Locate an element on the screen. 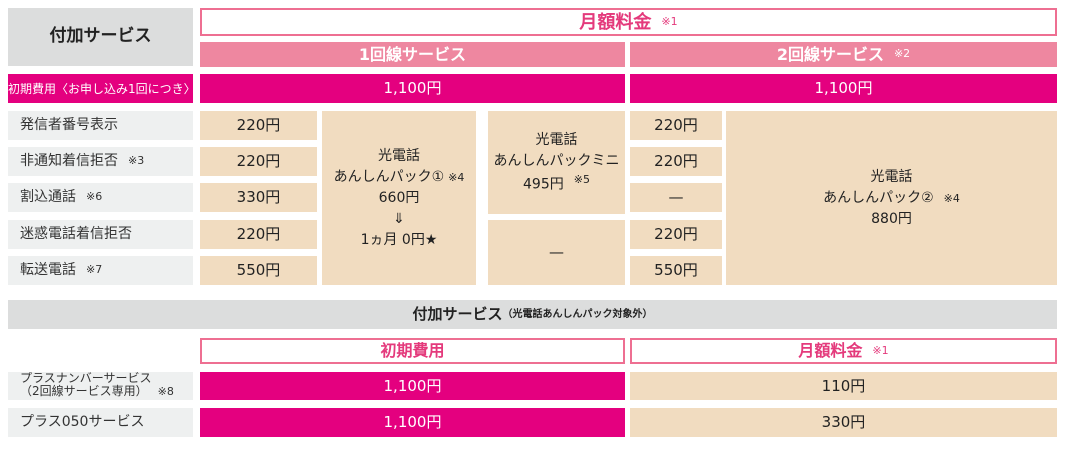 The width and height of the screenshot is (1067, 450). plus050-label: プラス050サービス is located at coordinates (100, 422).